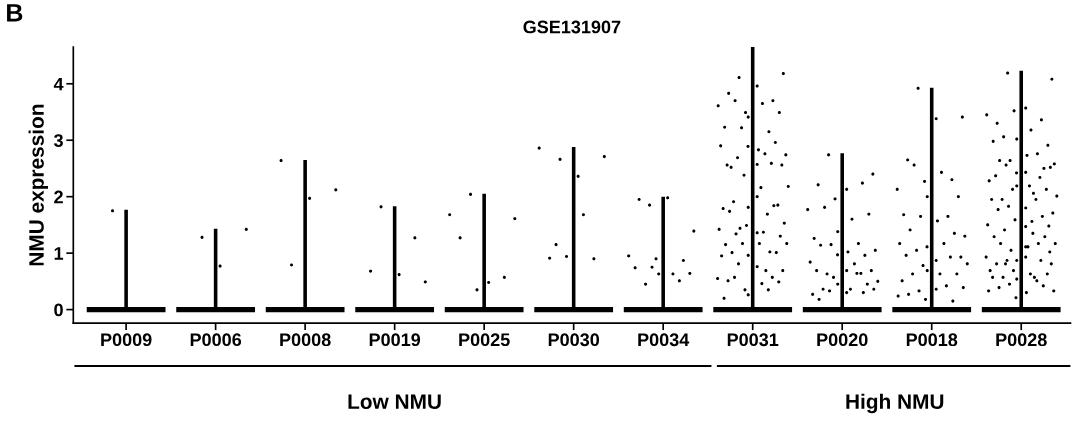 The height and width of the screenshot is (428, 1078). Describe the element at coordinates (842, 340) in the screenshot. I see `x-tick-label: P0020` at that location.